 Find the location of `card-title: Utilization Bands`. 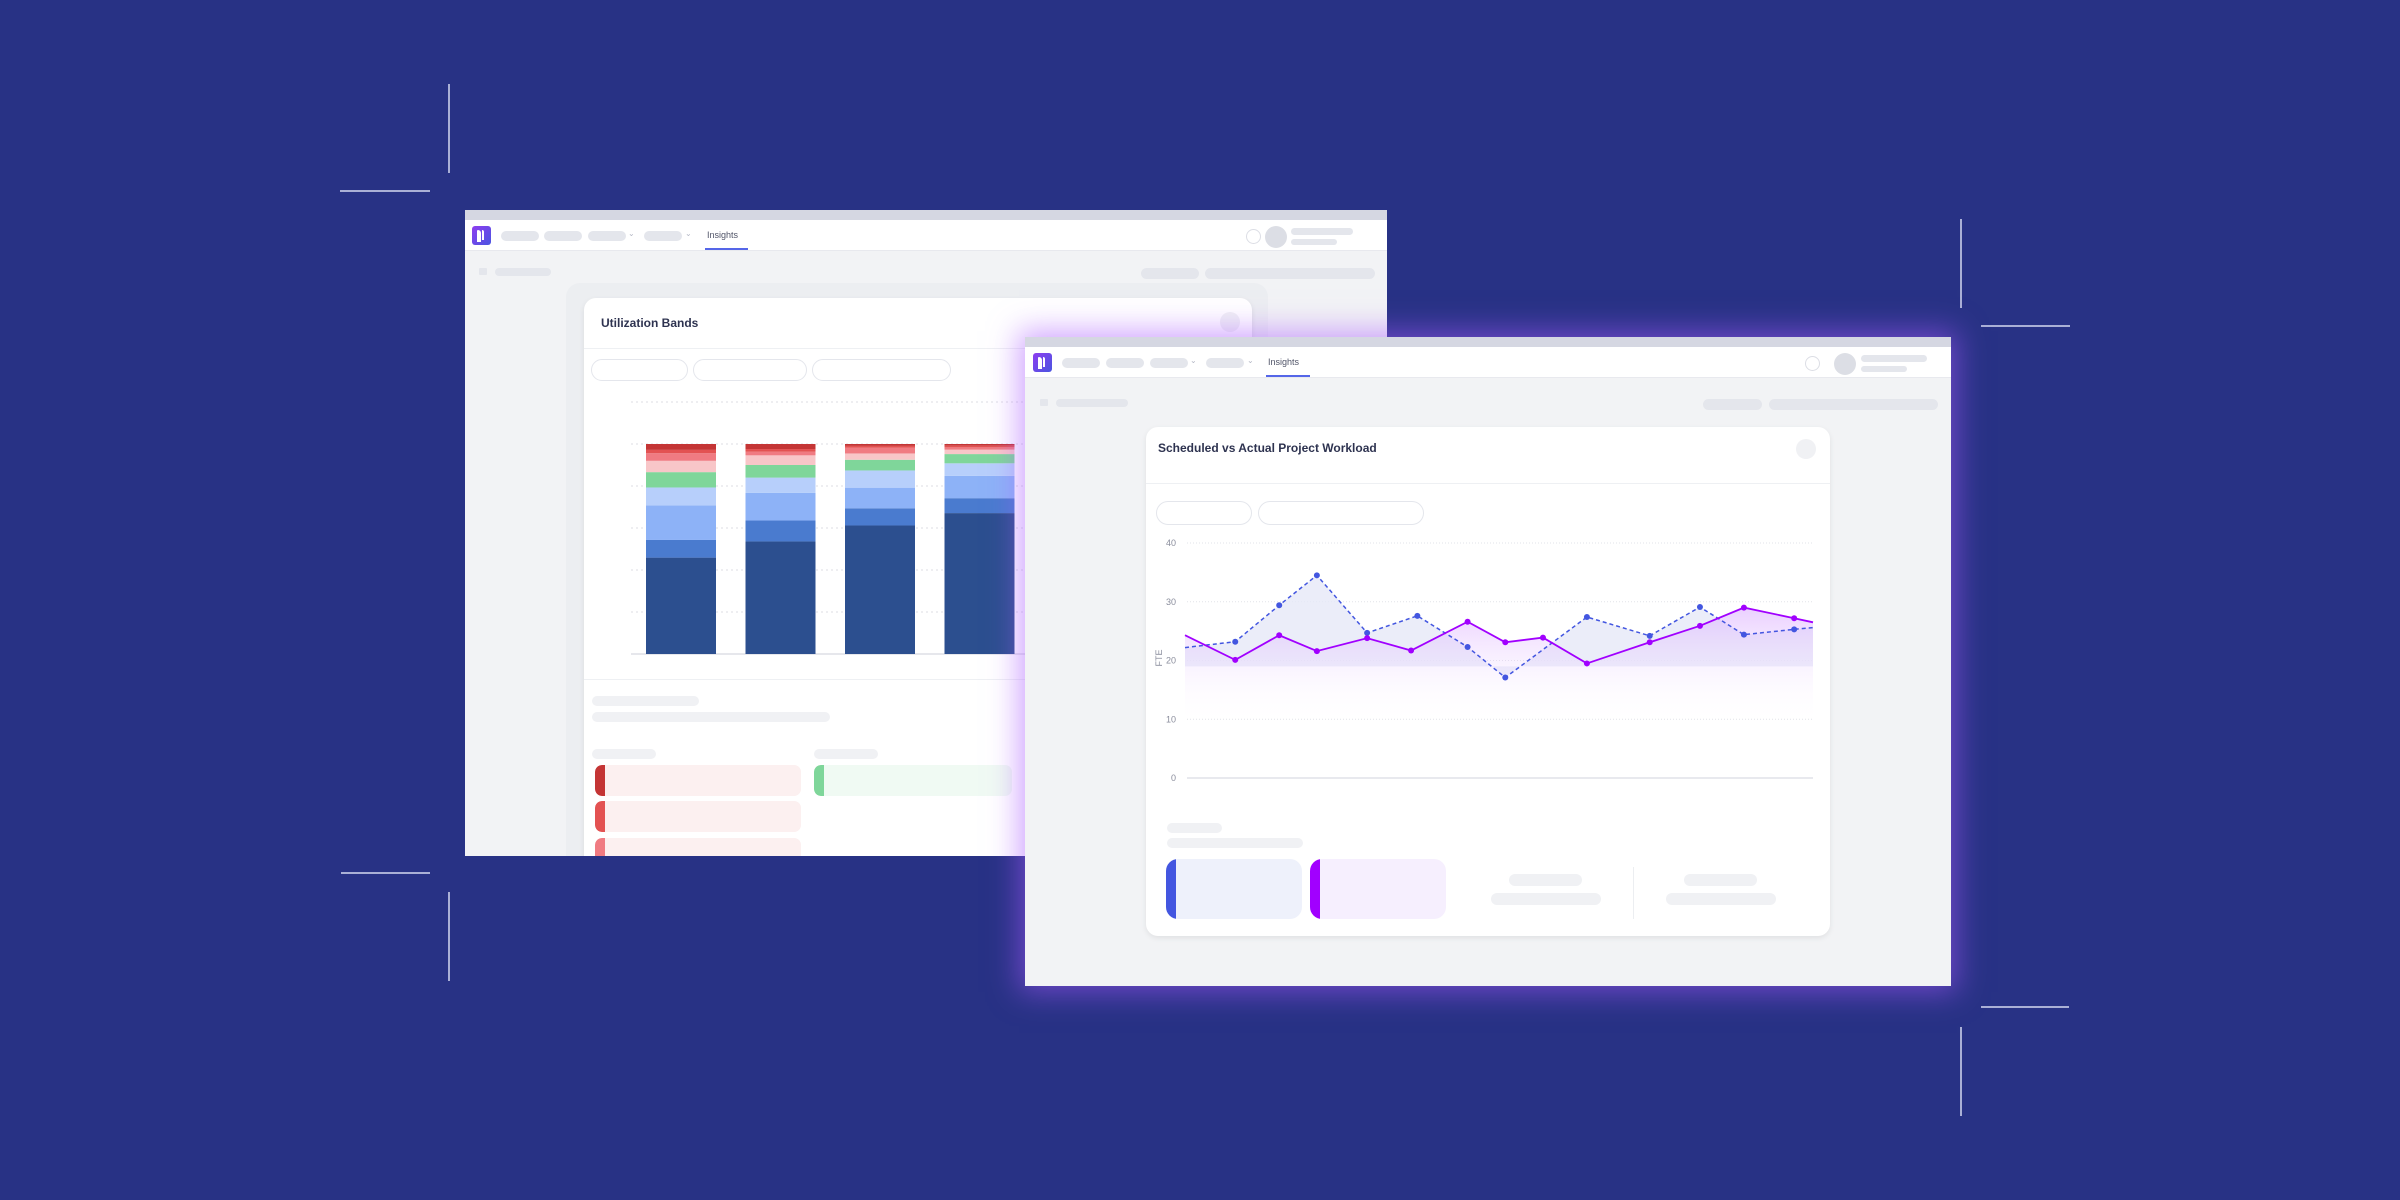

card-title: Utilization Bands is located at coordinates (650, 323).